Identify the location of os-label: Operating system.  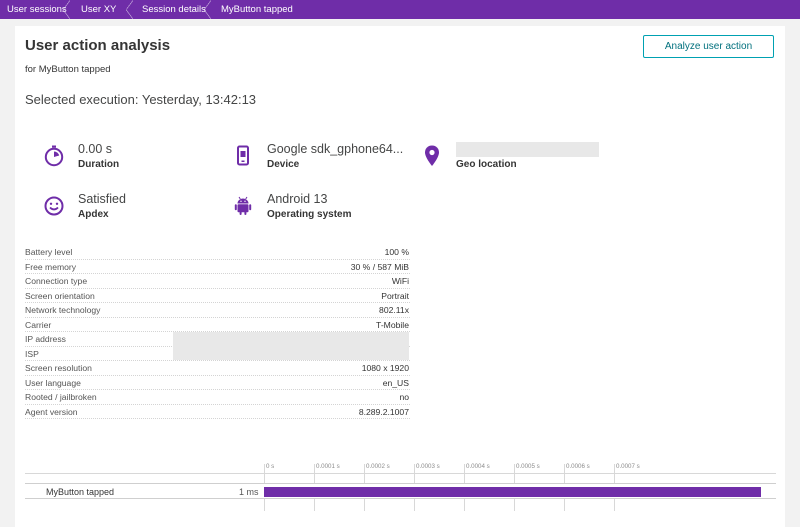
(309, 214).